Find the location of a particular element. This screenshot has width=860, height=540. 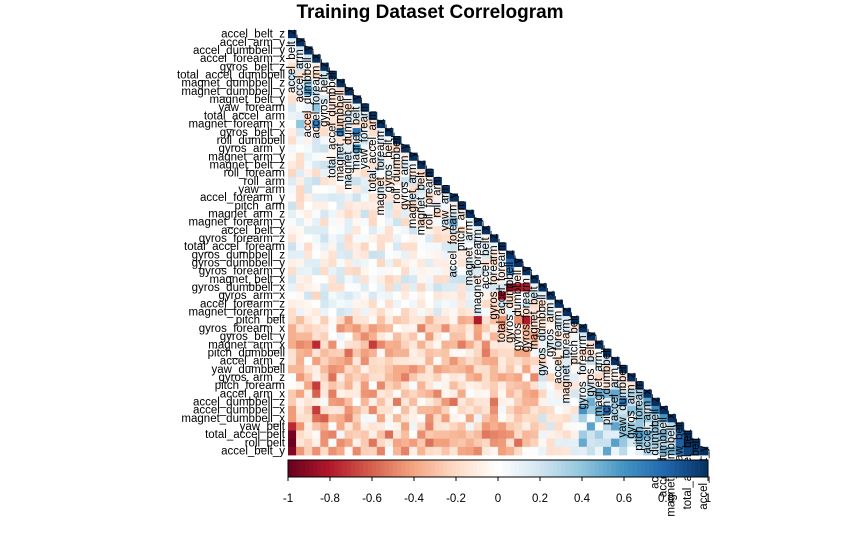

row-label: gyros_forearm_x is located at coordinates (242, 329).